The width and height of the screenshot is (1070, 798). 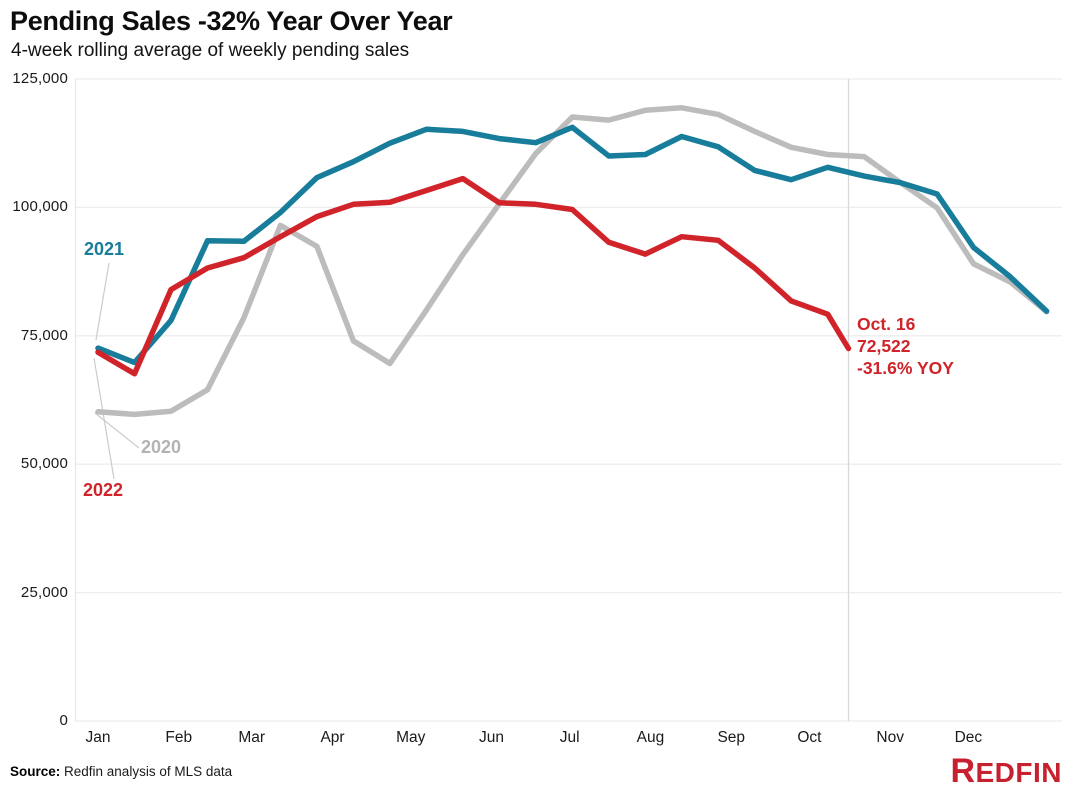 What do you see at coordinates (179, 737) in the screenshot?
I see `x-tick-label: Feb` at bounding box center [179, 737].